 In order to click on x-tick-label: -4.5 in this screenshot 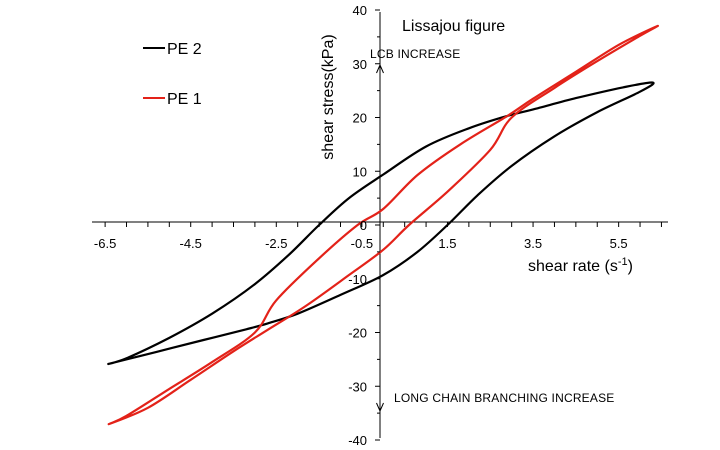, I will do `click(191, 243)`.